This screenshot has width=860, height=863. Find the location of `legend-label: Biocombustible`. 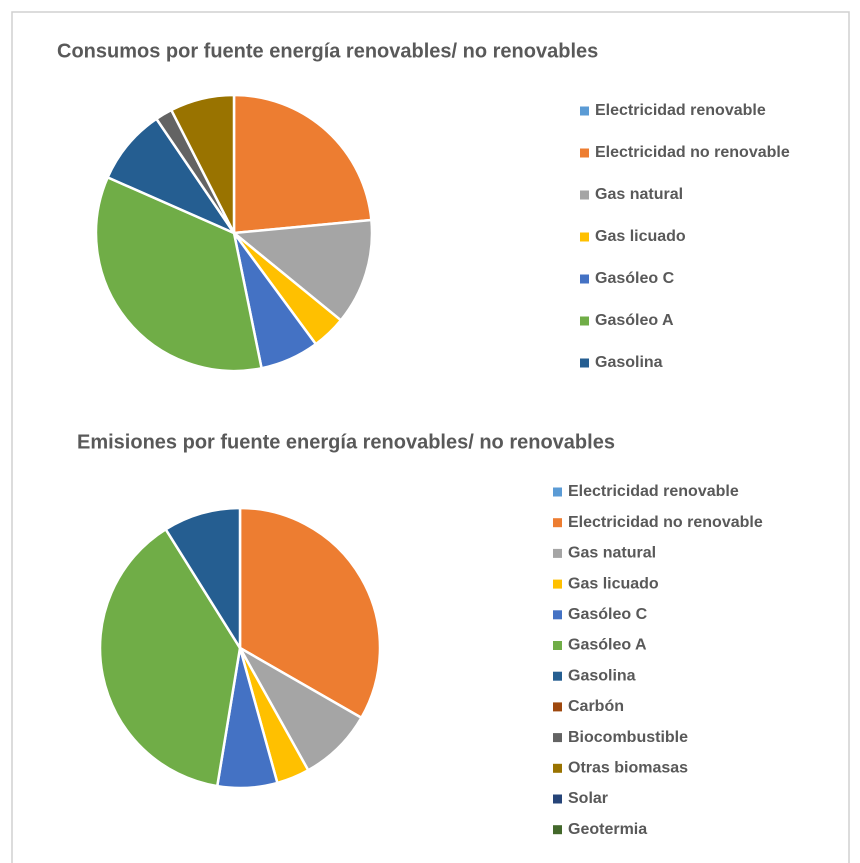

legend-label: Biocombustible is located at coordinates (628, 737).